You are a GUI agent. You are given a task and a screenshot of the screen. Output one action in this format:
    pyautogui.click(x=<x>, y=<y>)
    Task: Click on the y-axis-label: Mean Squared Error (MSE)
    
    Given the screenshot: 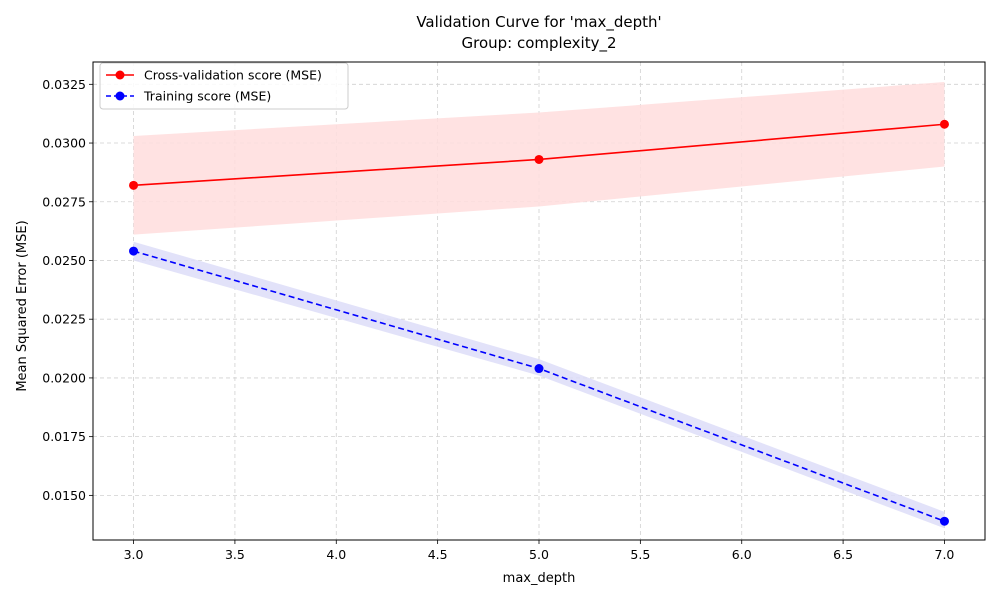 What is the action you would take?
    pyautogui.click(x=22, y=305)
    